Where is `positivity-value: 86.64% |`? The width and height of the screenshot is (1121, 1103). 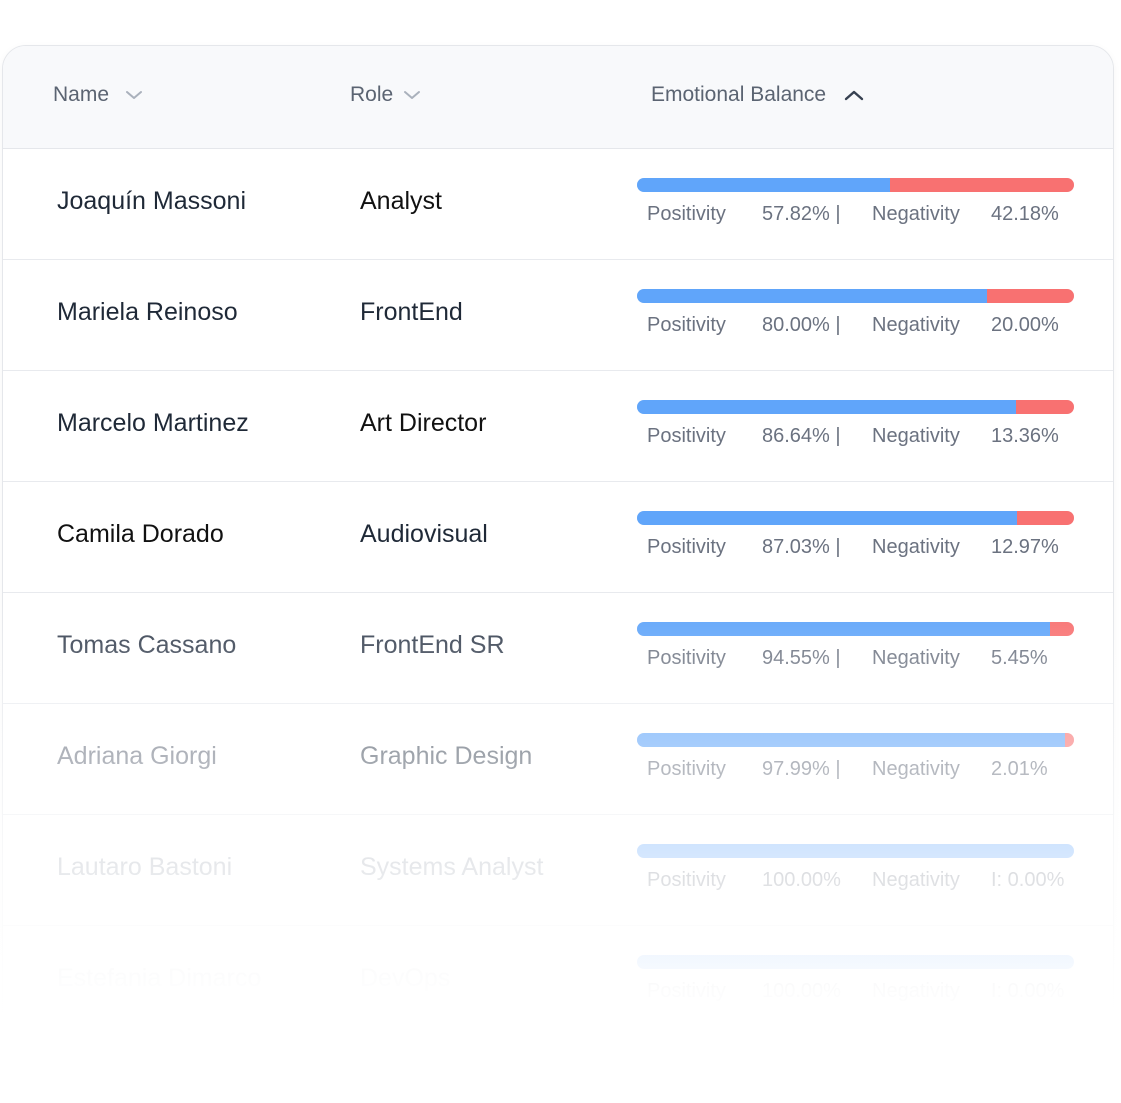 positivity-value: 86.64% | is located at coordinates (801, 436).